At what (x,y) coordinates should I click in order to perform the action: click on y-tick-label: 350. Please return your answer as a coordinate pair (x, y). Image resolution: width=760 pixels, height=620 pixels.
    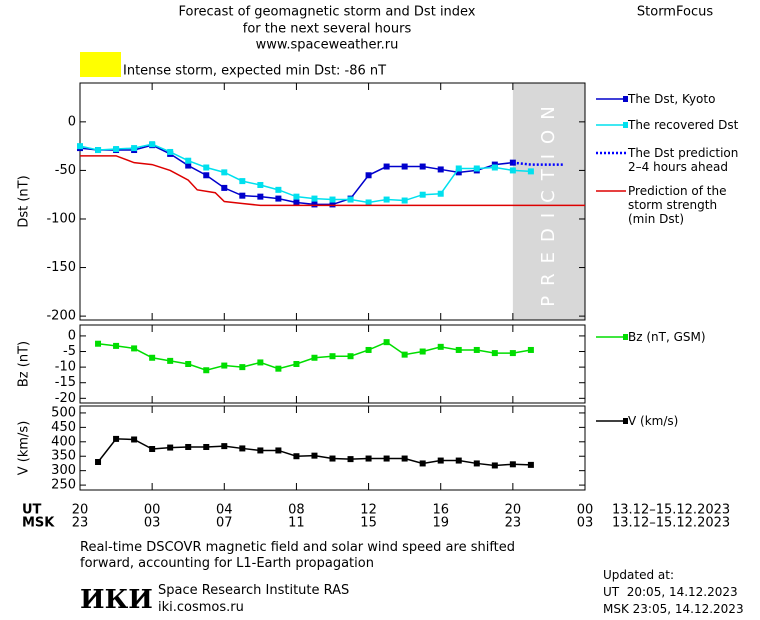
    Looking at the image, I should click on (63, 456).